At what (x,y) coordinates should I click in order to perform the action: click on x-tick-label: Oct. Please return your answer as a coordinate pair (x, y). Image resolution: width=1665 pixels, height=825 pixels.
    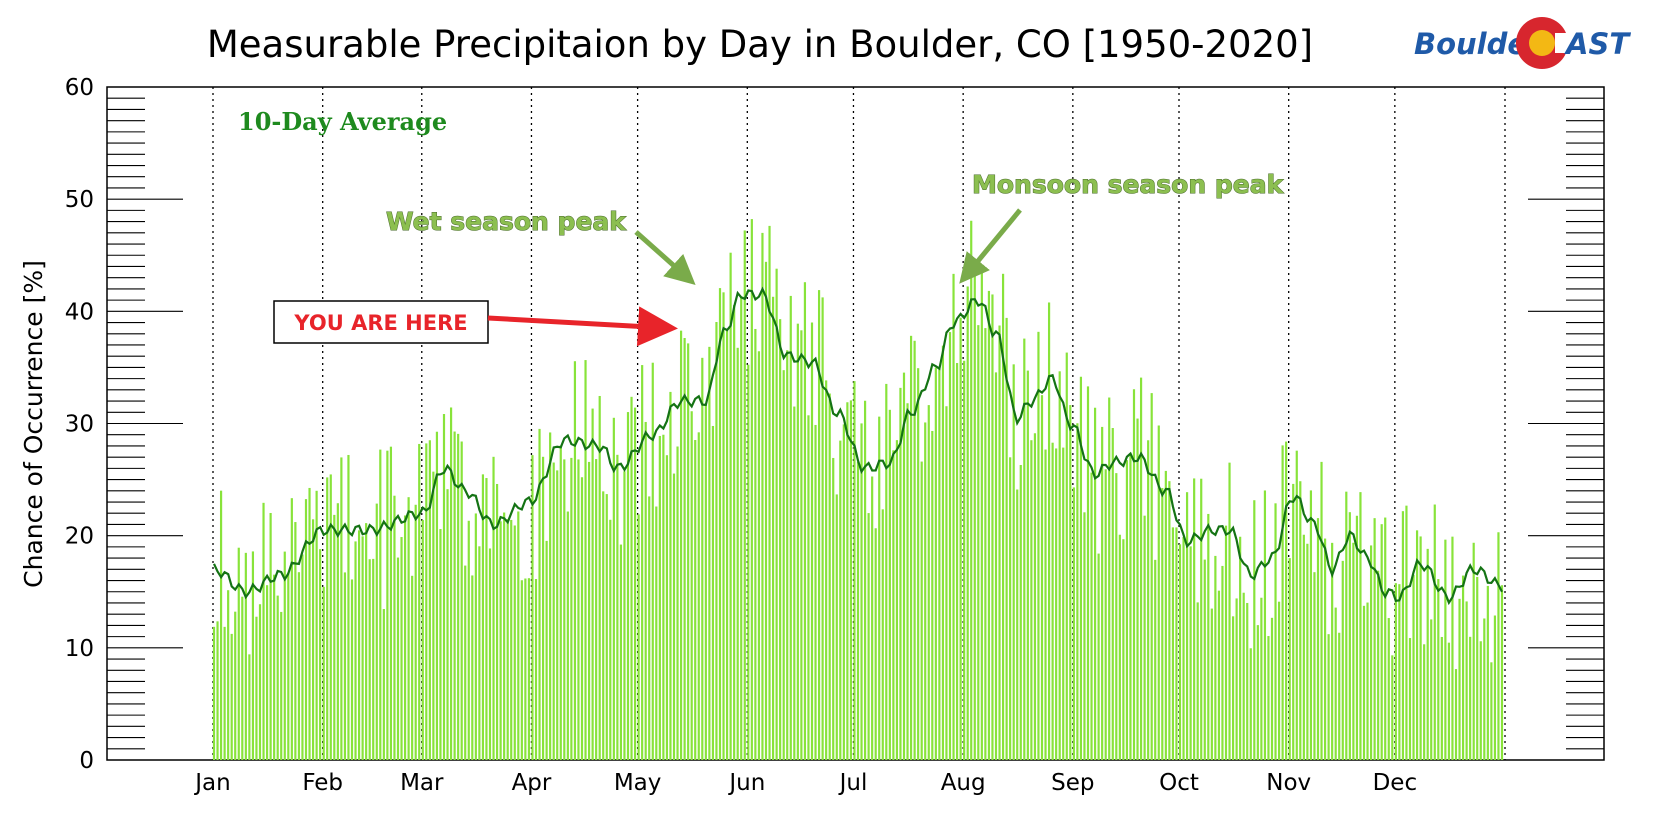
    Looking at the image, I should click on (1179, 783).